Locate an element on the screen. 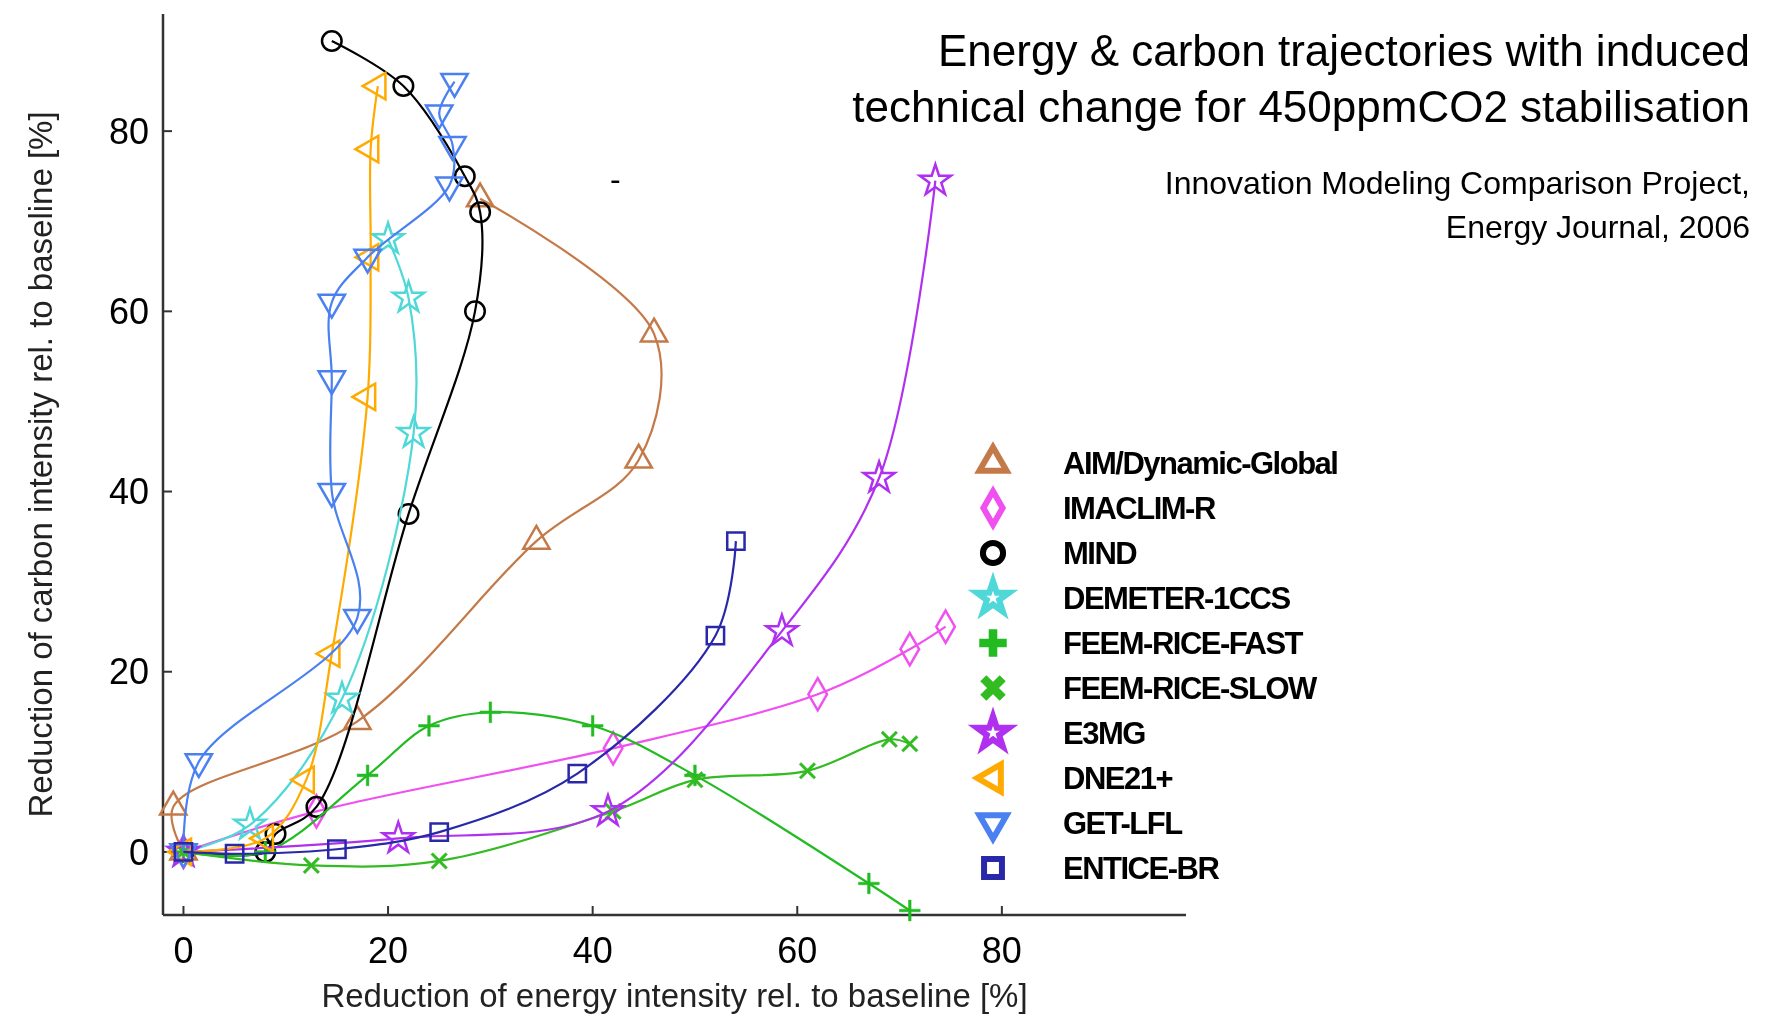 This screenshot has width=1767, height=1025. x-tick-label: 20 is located at coordinates (388, 950).